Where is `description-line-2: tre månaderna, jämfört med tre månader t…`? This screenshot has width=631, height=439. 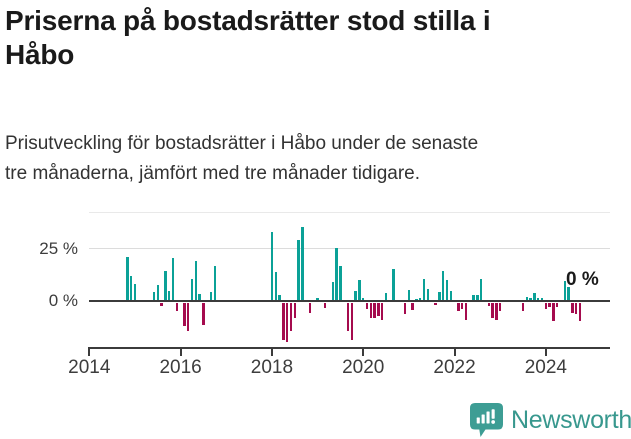
description-line-2: tre månaderna, jämfört med tre månader t… is located at coordinates (213, 173).